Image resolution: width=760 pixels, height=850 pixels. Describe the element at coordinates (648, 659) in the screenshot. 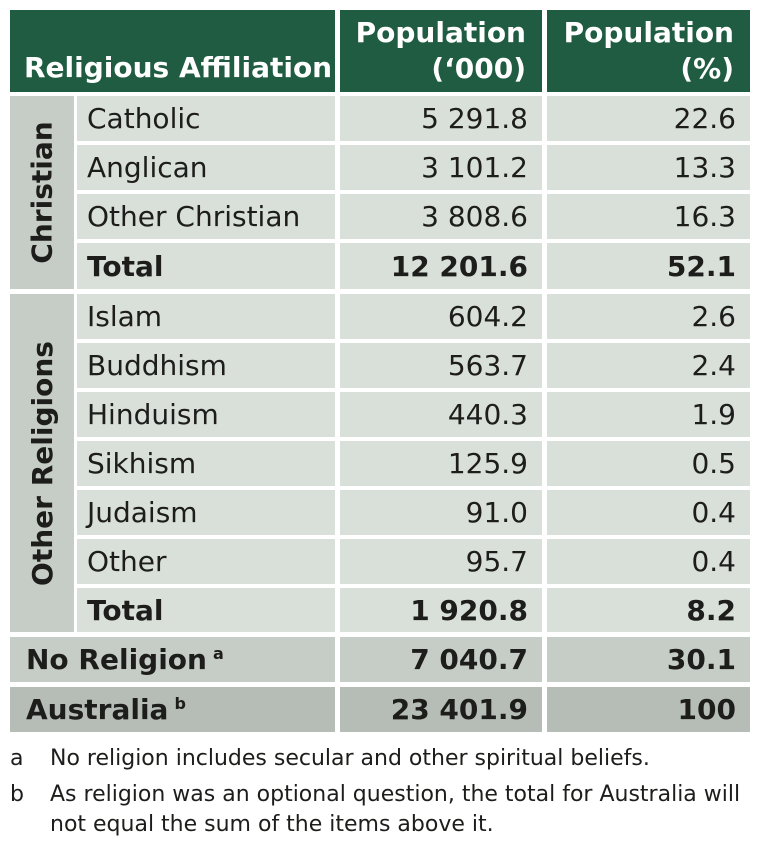

I see `no-religion-percent: 30.1` at that location.